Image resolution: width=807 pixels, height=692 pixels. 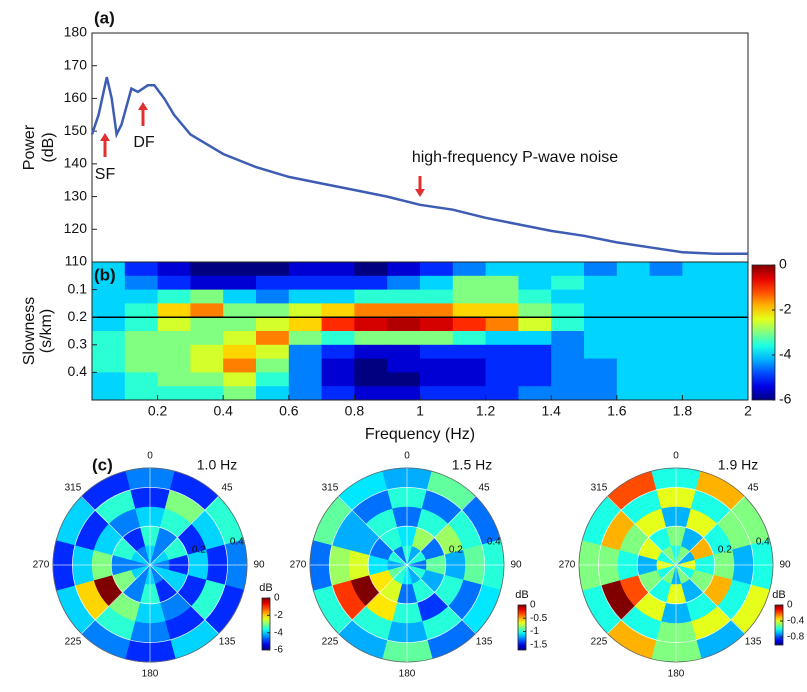 What do you see at coordinates (785, 354) in the screenshot?
I see `colorbar-tick-label: -4` at bounding box center [785, 354].